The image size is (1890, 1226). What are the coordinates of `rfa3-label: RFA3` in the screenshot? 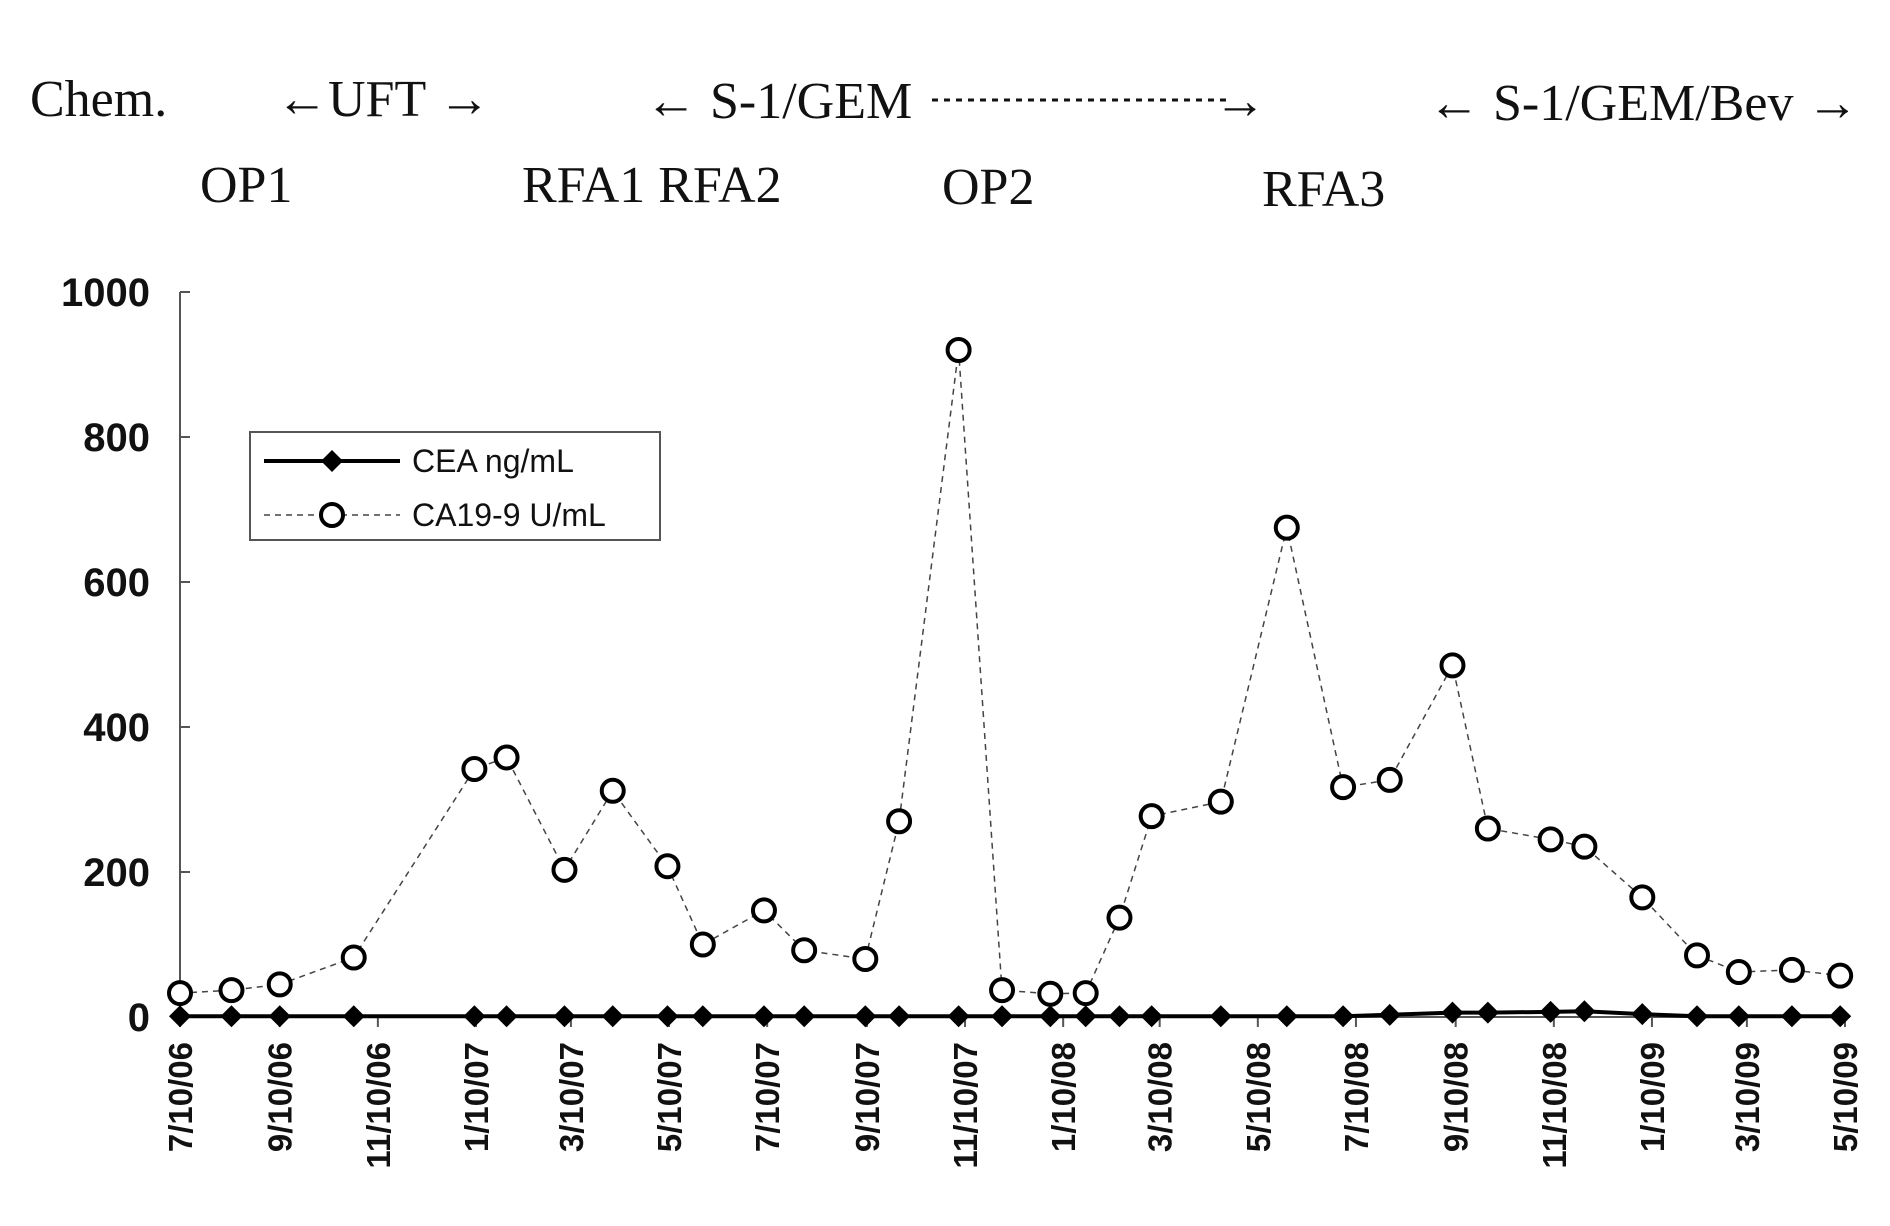 It's located at (1323, 189).